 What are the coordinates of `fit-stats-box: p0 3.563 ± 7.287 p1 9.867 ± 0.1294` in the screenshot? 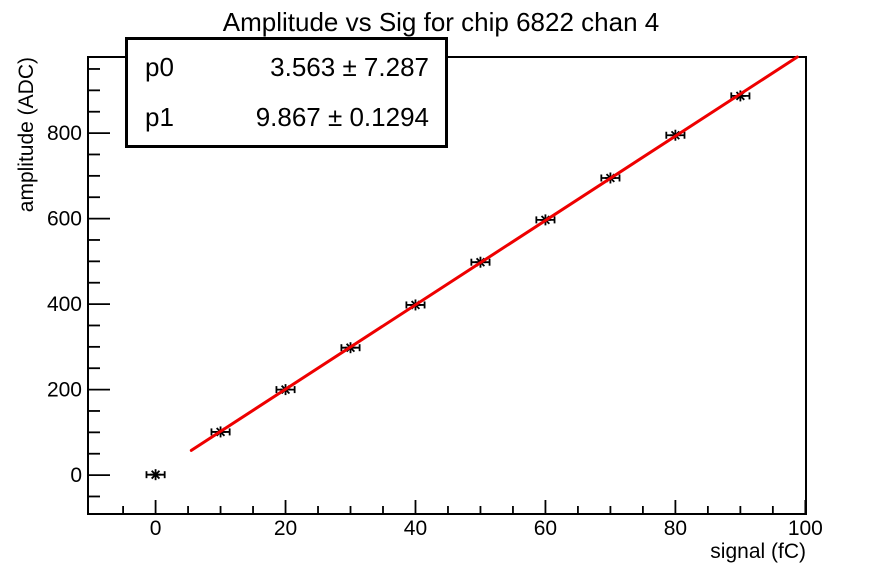 It's located at (286, 92).